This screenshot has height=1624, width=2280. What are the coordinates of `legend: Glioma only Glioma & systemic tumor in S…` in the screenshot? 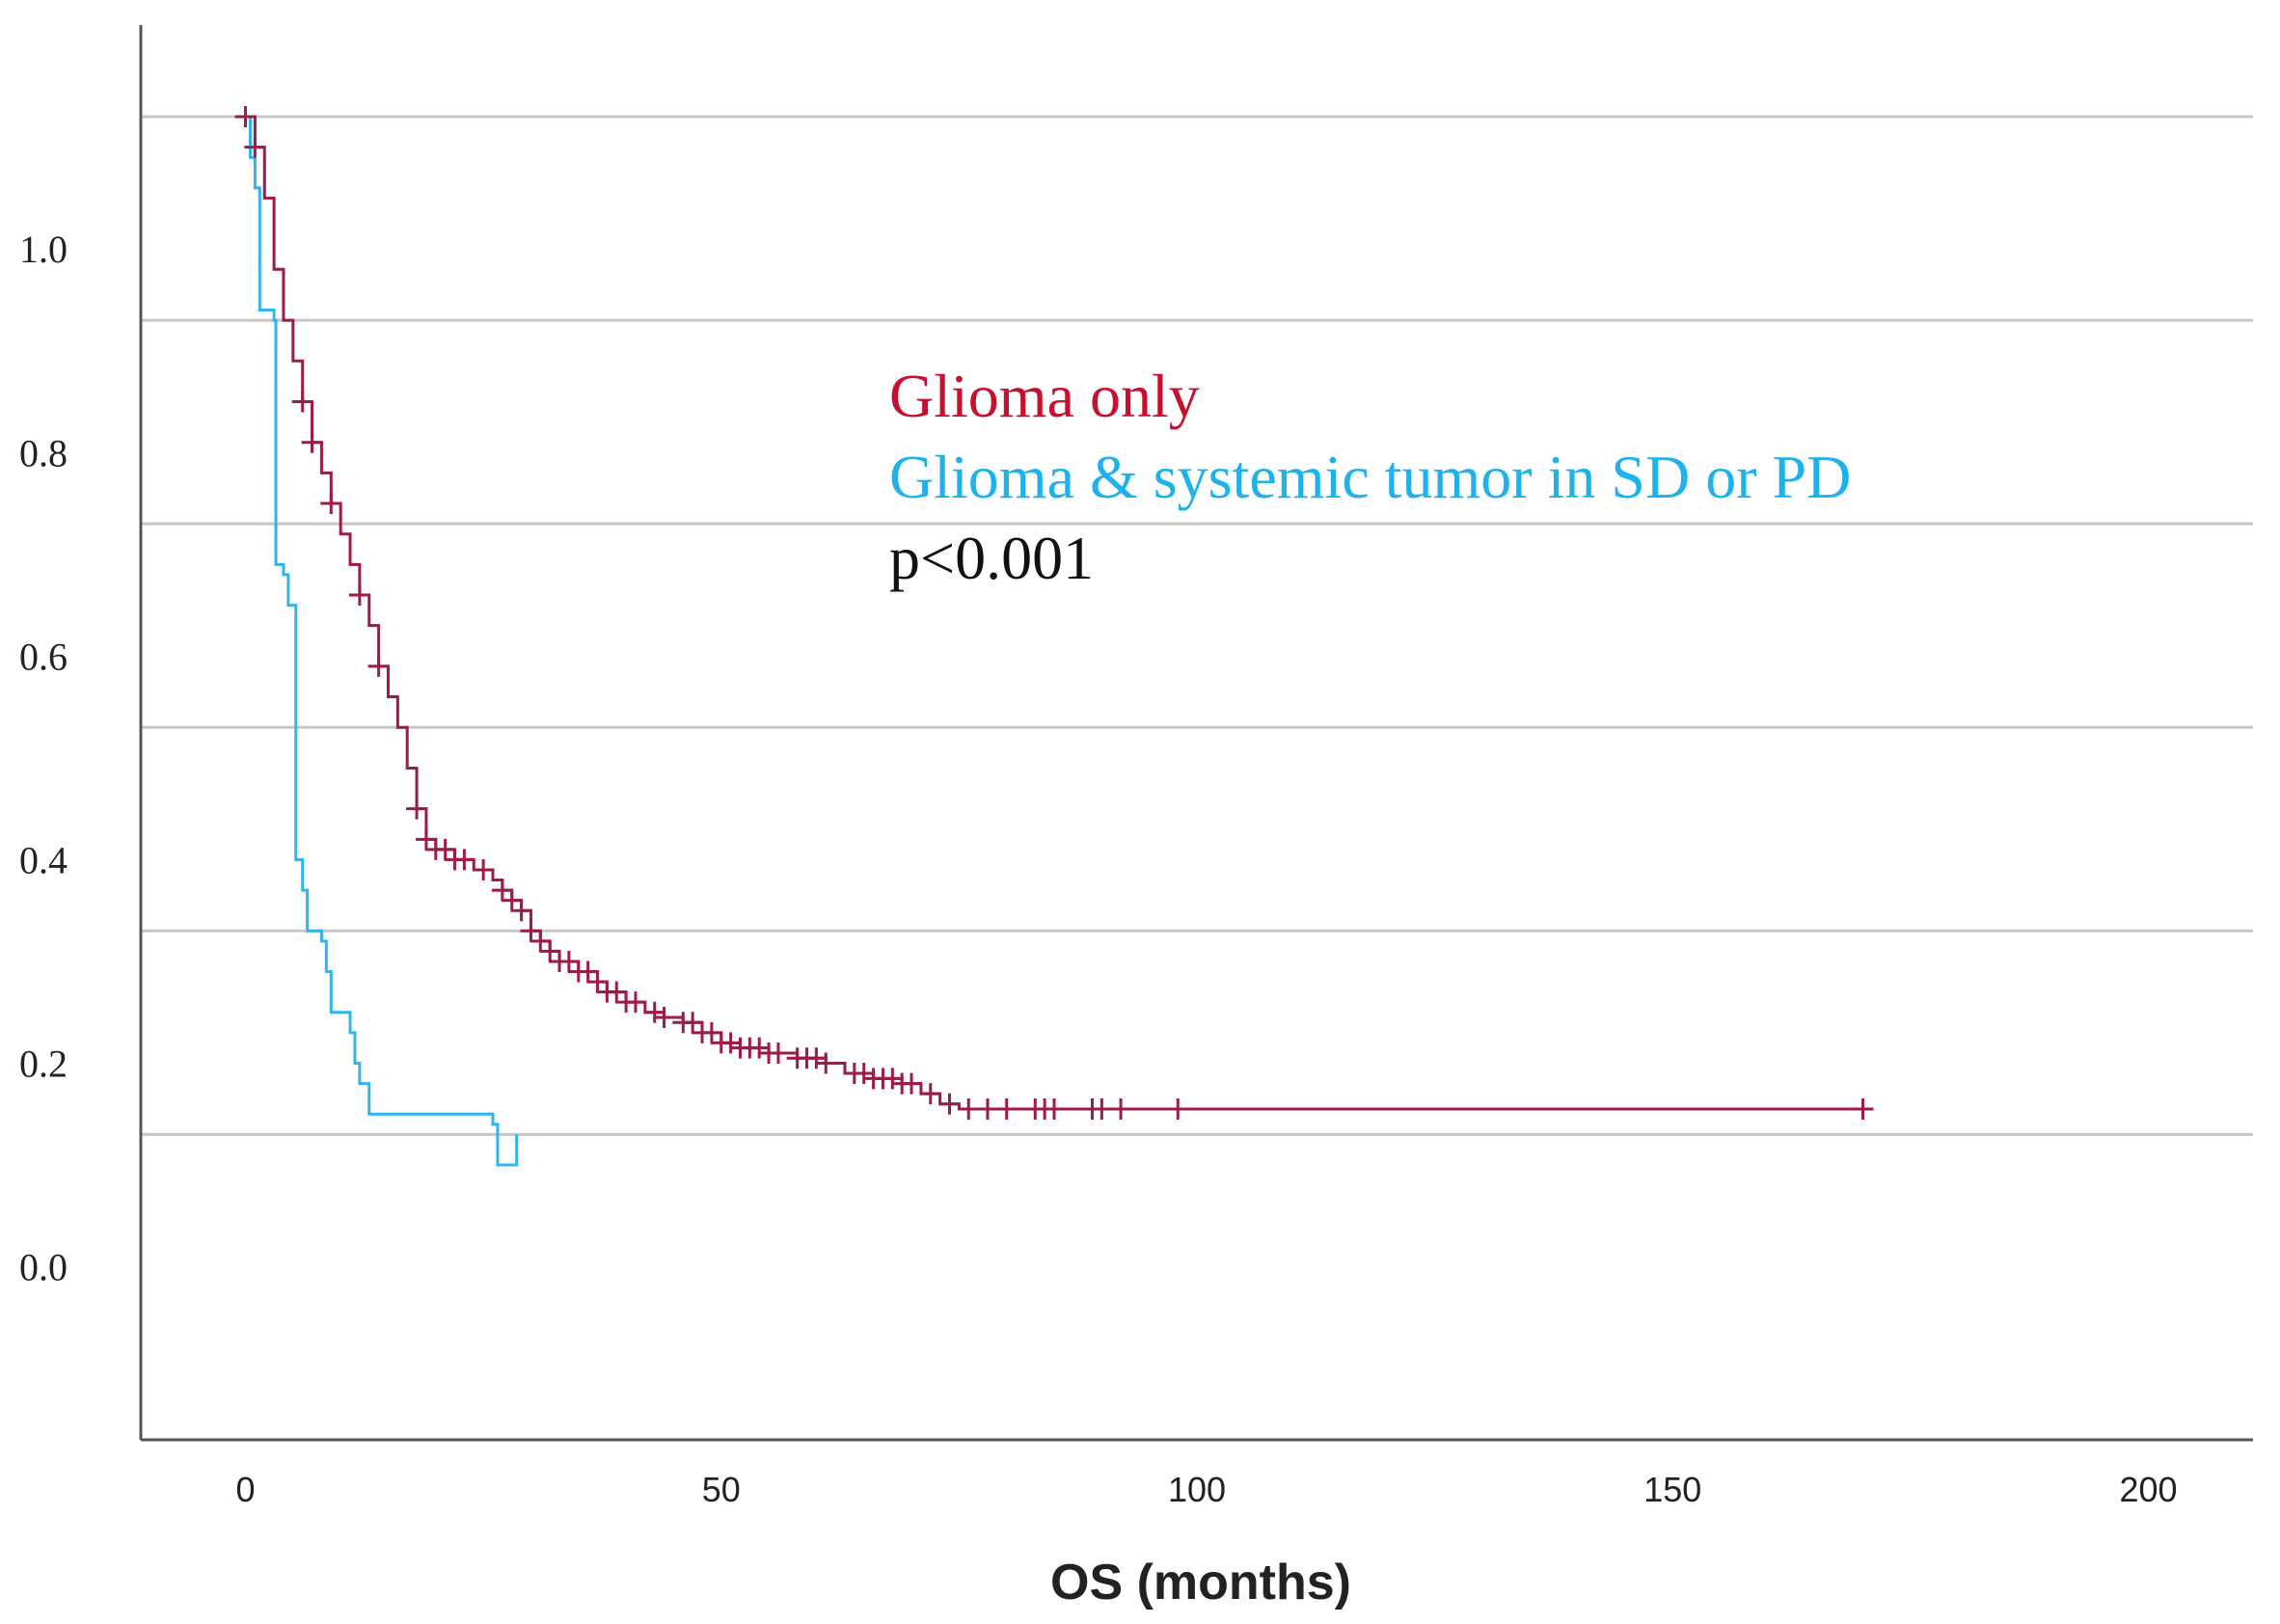 It's located at (1370, 477).